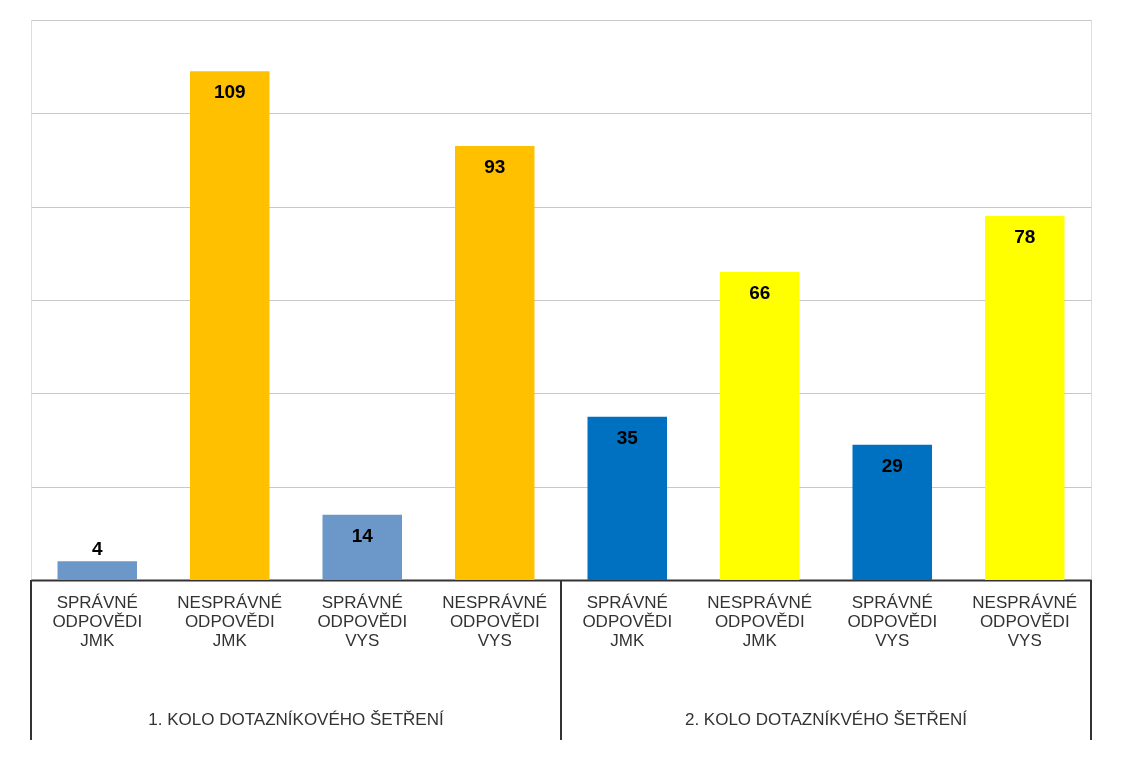 The image size is (1133, 767). Describe the element at coordinates (760, 292) in the screenshot. I see `data-label: 66` at that location.